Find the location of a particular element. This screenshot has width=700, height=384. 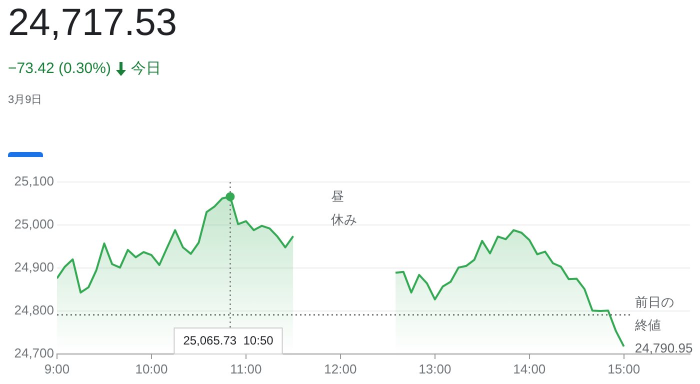

annotation: 昼休み is located at coordinates (344, 208).